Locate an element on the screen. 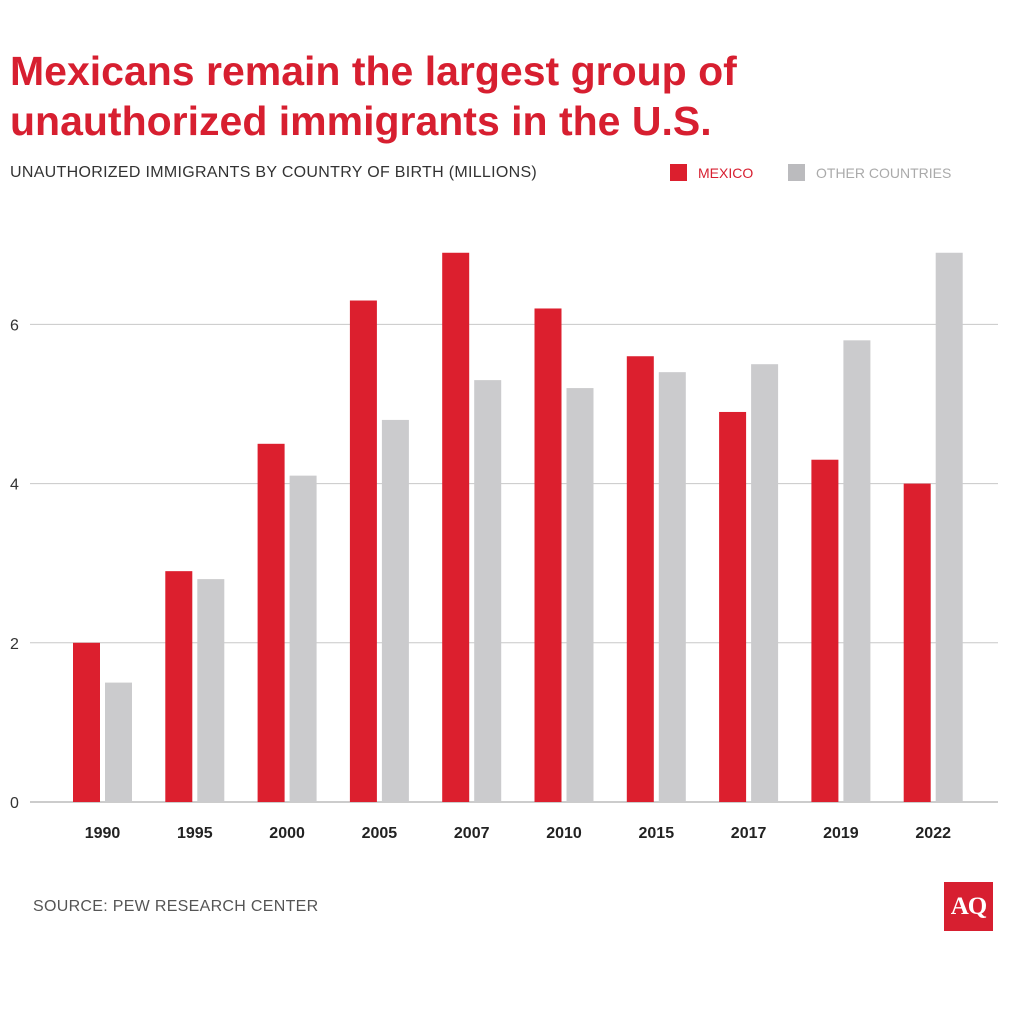 This screenshot has height=1024, width=1024. bar-mexico-2010 is located at coordinates (548, 555).